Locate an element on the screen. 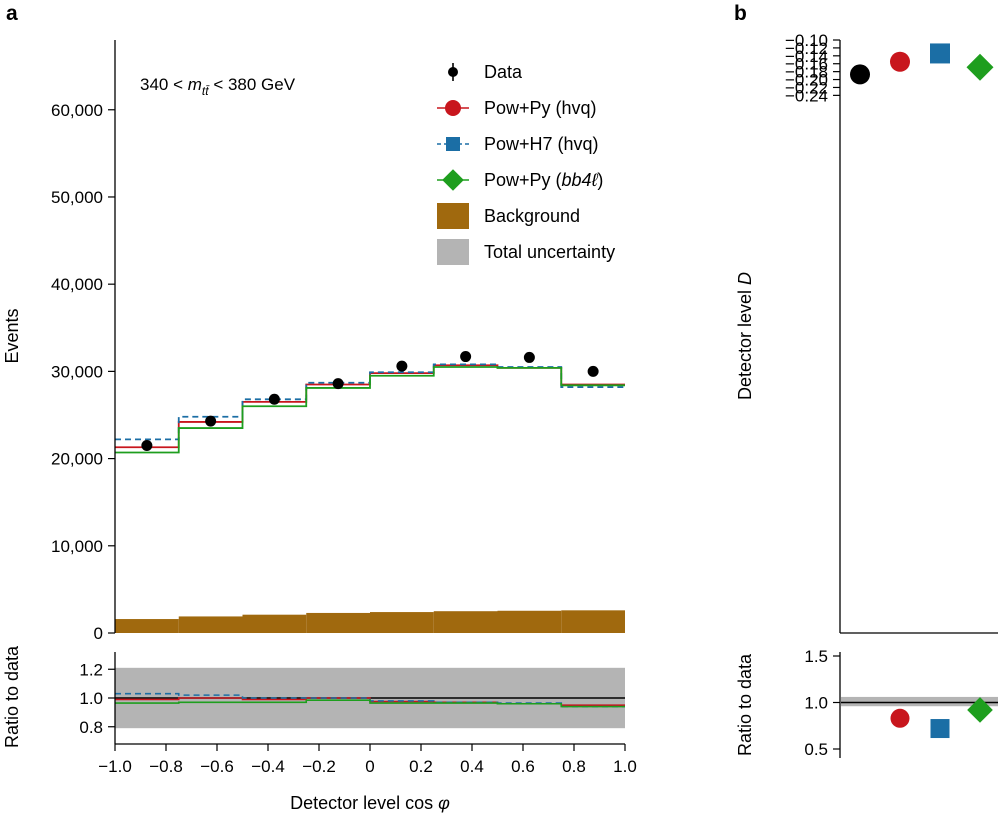 The width and height of the screenshot is (1000, 828). legend-label: Pow+Py (bb4ℓ) is located at coordinates (543, 180).